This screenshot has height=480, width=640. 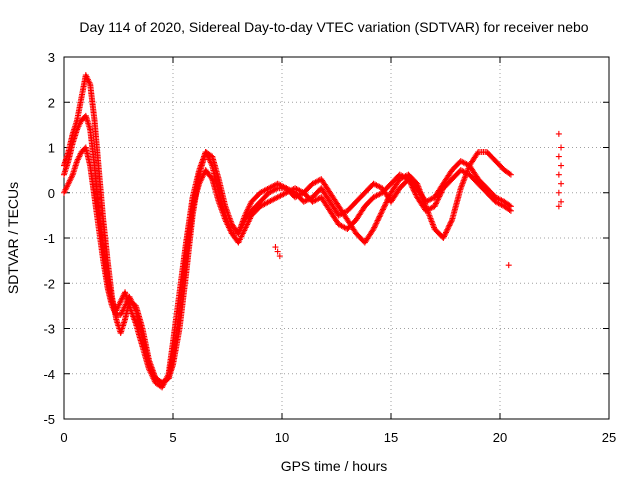 I want to click on y-tick-label: 0, so click(x=51, y=193).